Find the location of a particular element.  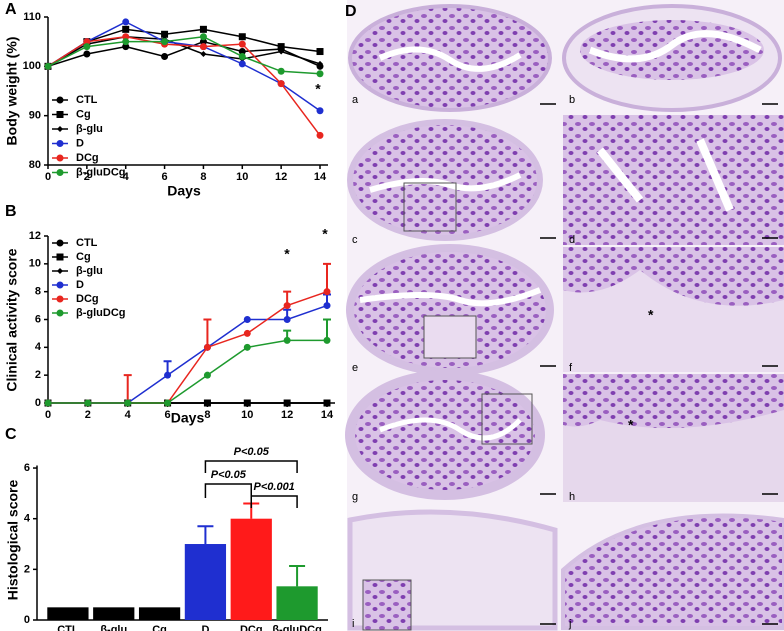

x-tick-label: β-glu is located at coordinates (113, 627).